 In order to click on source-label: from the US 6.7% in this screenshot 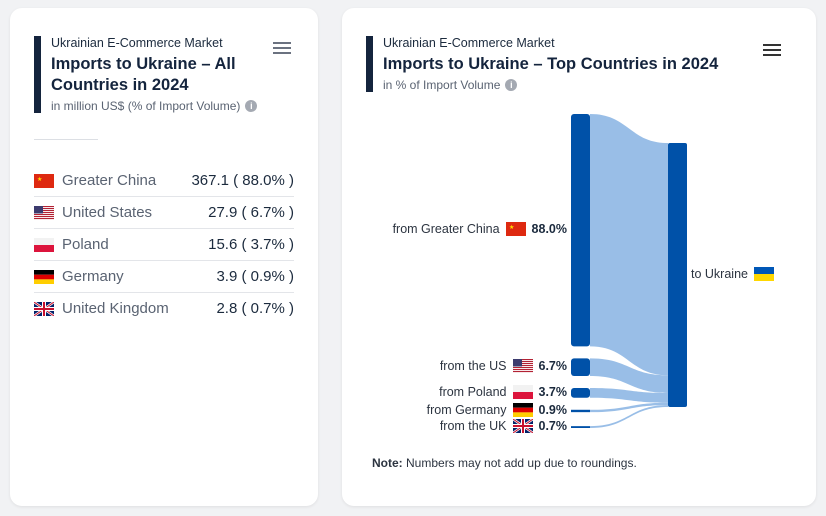, I will do `click(503, 366)`.